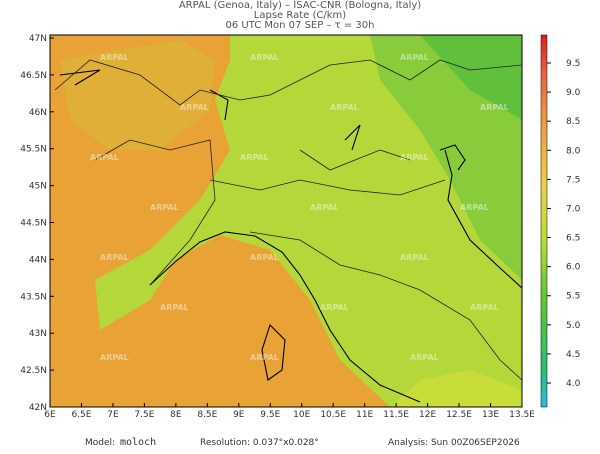 This screenshot has height=454, width=600. Describe the element at coordinates (573, 64) in the screenshot. I see `colorbar-label: 9.5` at that location.